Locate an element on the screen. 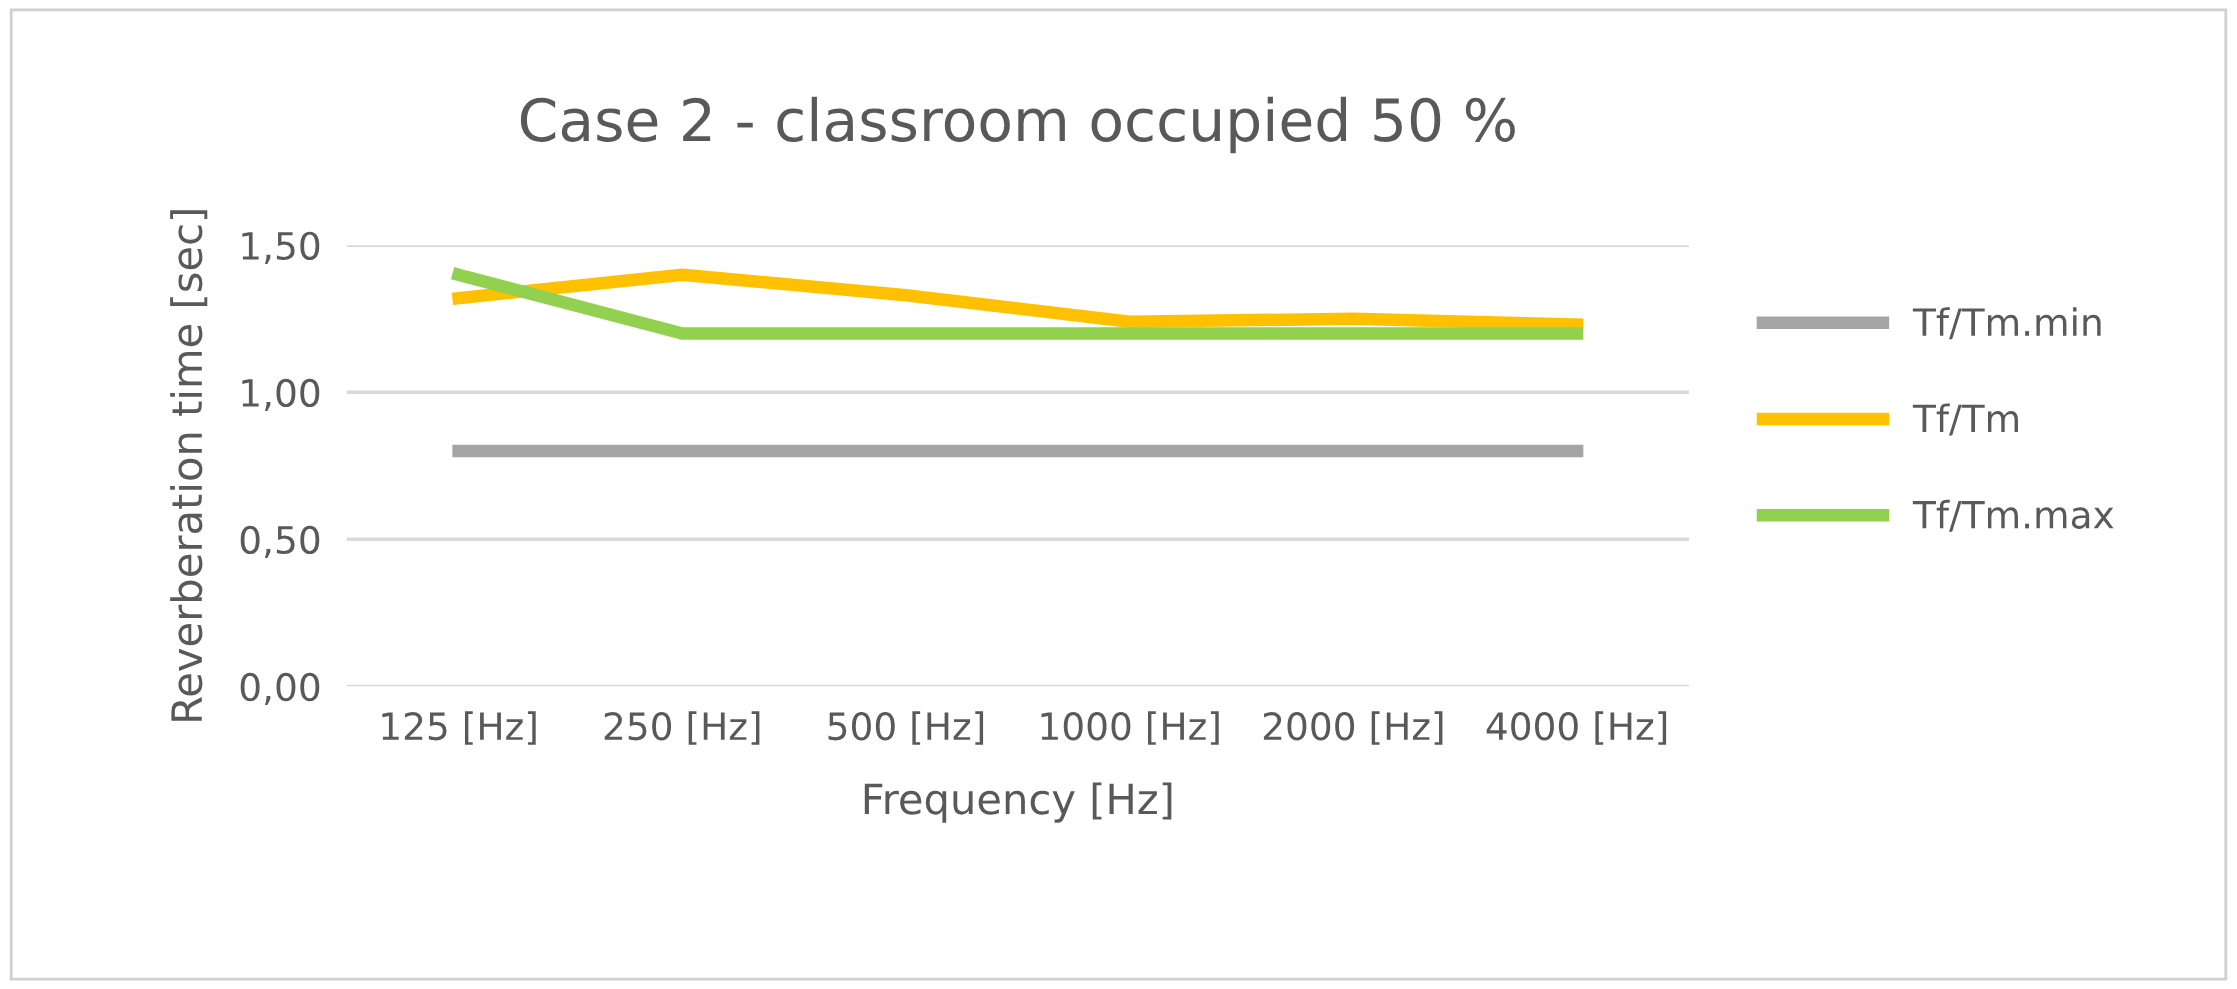  x-tick-label: 2000 [Hz] is located at coordinates (1353, 728).